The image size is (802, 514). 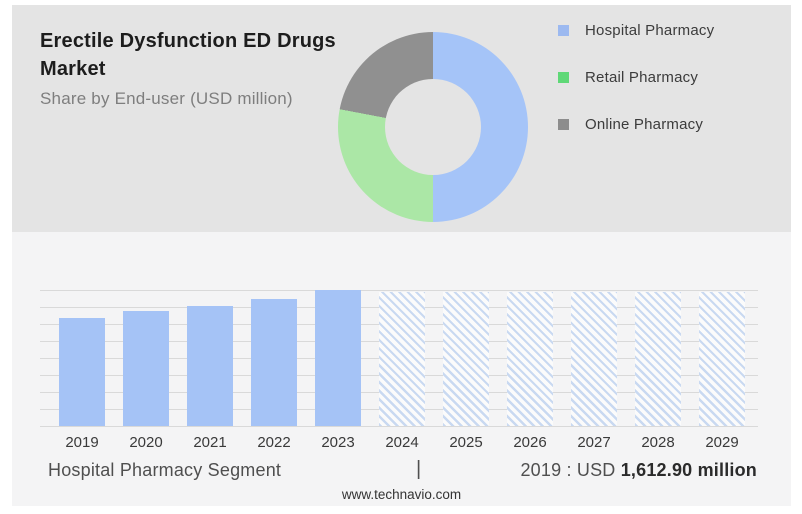 What do you see at coordinates (650, 30) in the screenshot?
I see `legend-label: Hospital Pharmacy` at bounding box center [650, 30].